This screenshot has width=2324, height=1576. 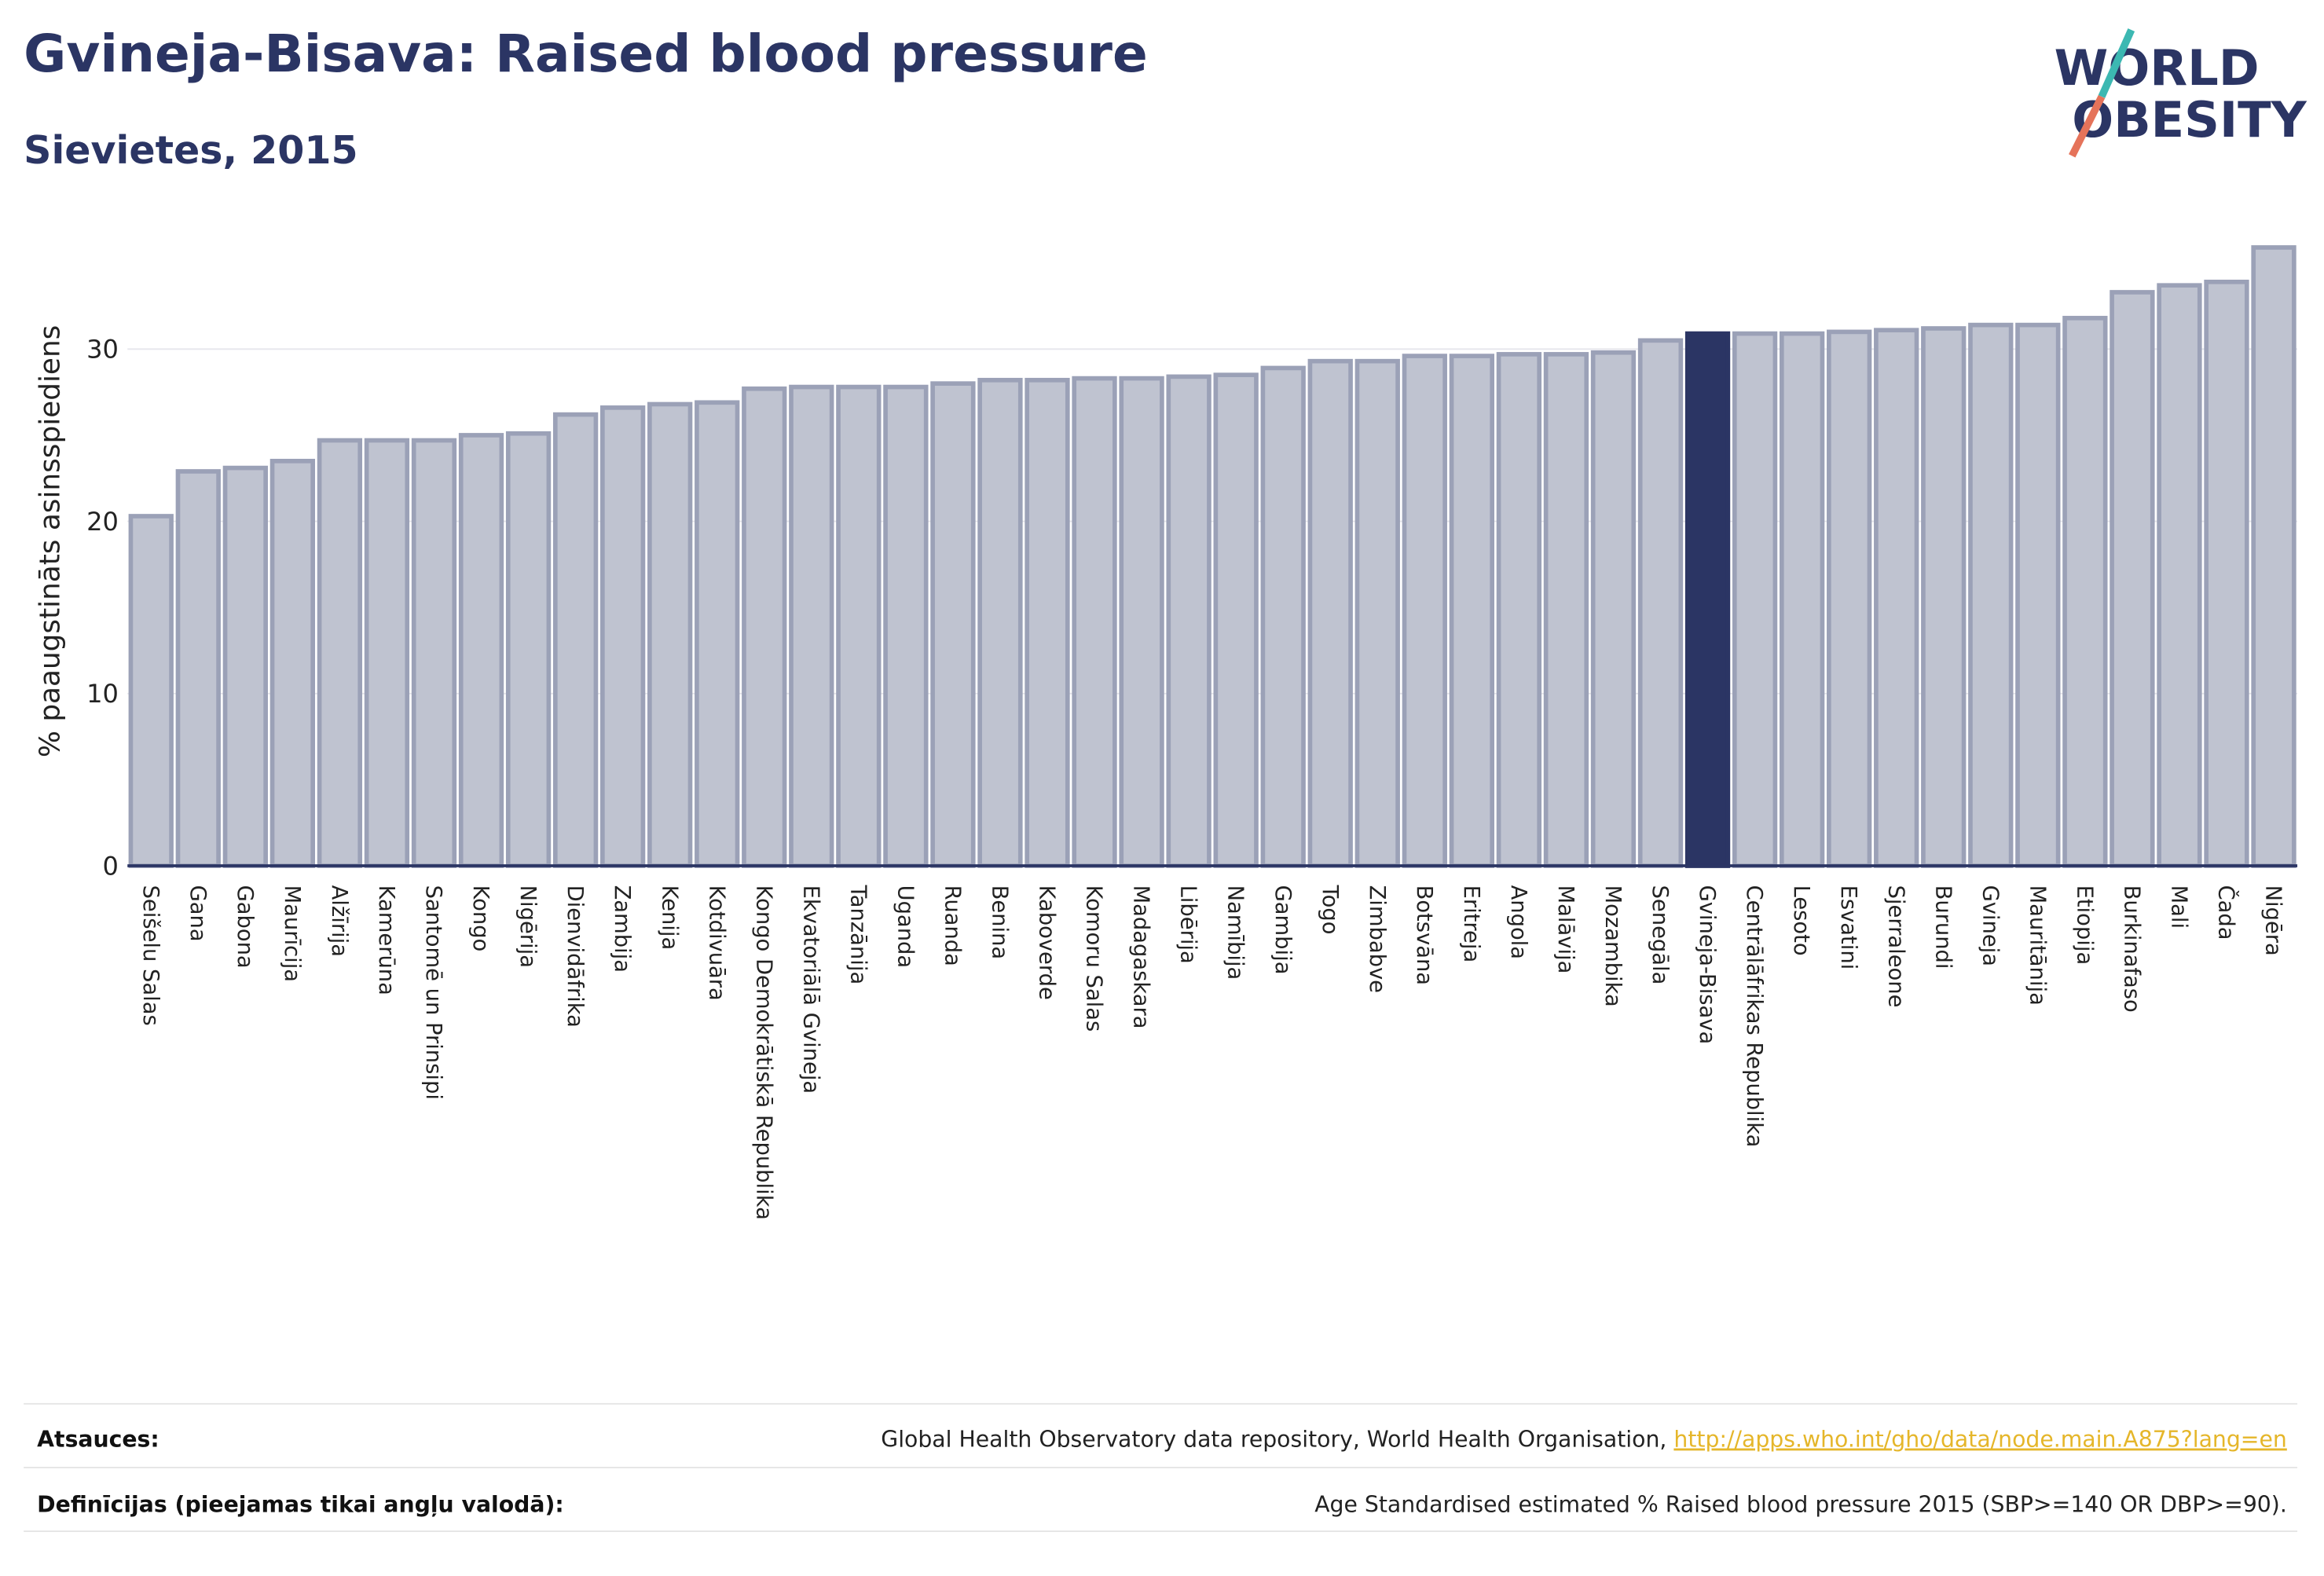 I want to click on x-tick-label: Uganda, so click(x=905, y=927).